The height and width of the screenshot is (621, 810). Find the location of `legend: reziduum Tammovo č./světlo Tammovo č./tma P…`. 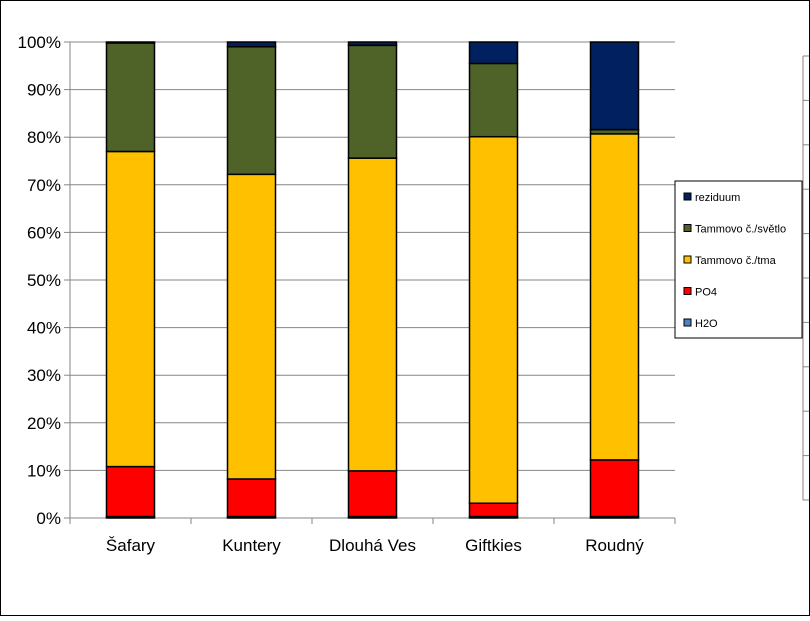

legend: reziduum Tammovo č./světlo Tammovo č./tma P… is located at coordinates (738, 259).